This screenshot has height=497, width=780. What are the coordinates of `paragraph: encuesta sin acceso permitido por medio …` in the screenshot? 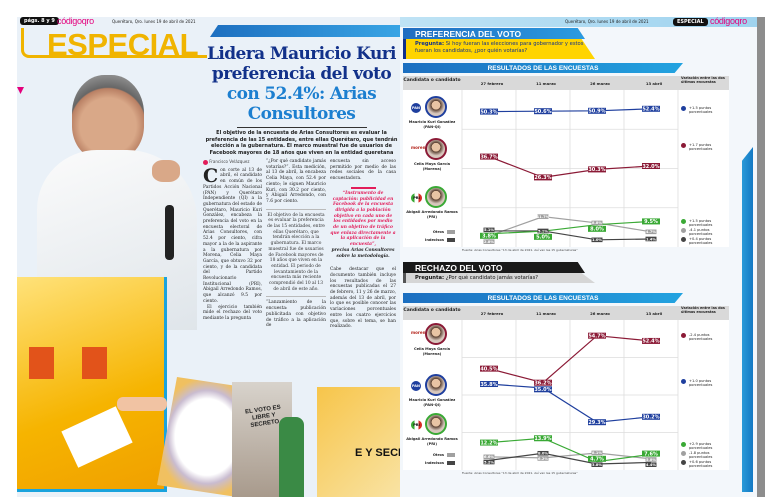 It's located at (363, 170).